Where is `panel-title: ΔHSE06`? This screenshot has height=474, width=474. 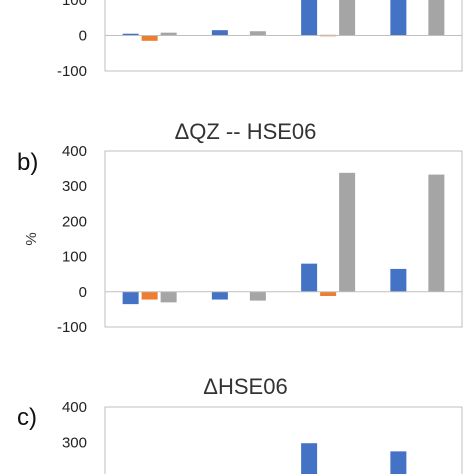
panel-title: ΔHSE06 is located at coordinates (245, 386).